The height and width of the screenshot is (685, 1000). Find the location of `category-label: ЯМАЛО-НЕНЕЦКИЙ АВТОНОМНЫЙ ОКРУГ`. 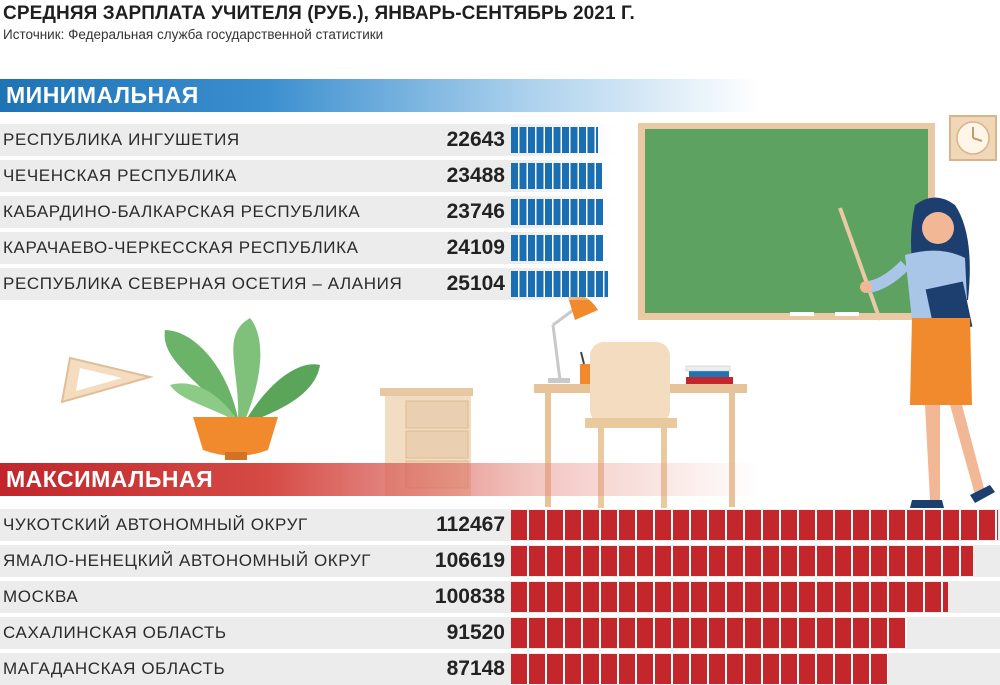

category-label: ЯМАЛО-НЕНЕЦКИЙ АВТОНОМНЫЙ ОКРУГ is located at coordinates (187, 560).